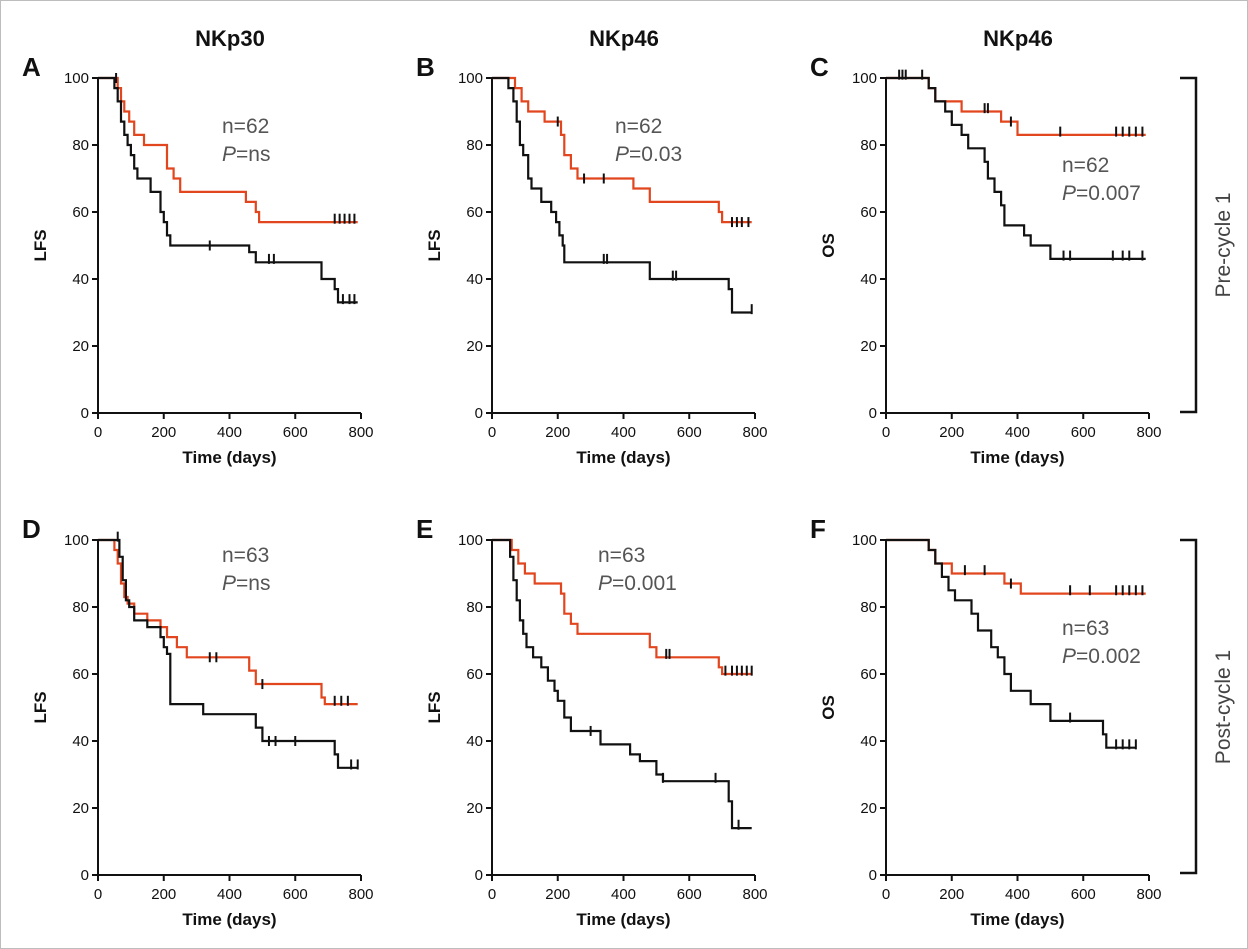  Describe the element at coordinates (623, 457) in the screenshot. I see `panel-b-x-axis-label: Time (days)` at that location.